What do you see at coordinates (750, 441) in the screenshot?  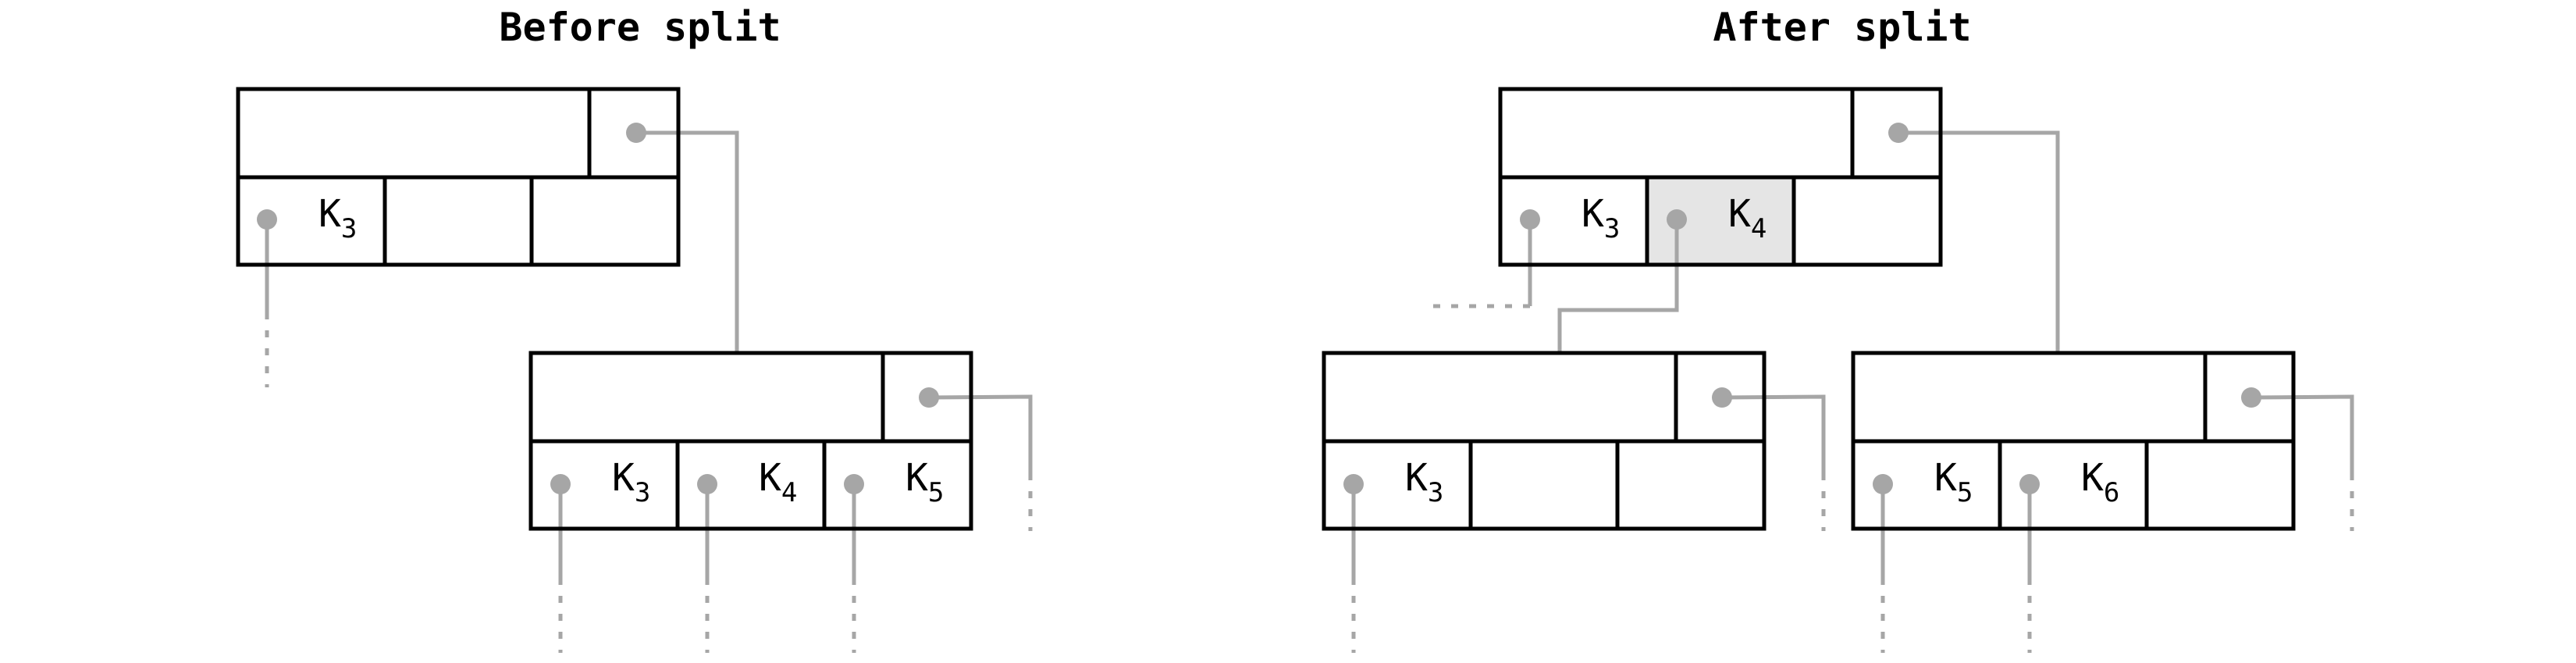 I see `before-child-node` at bounding box center [750, 441].